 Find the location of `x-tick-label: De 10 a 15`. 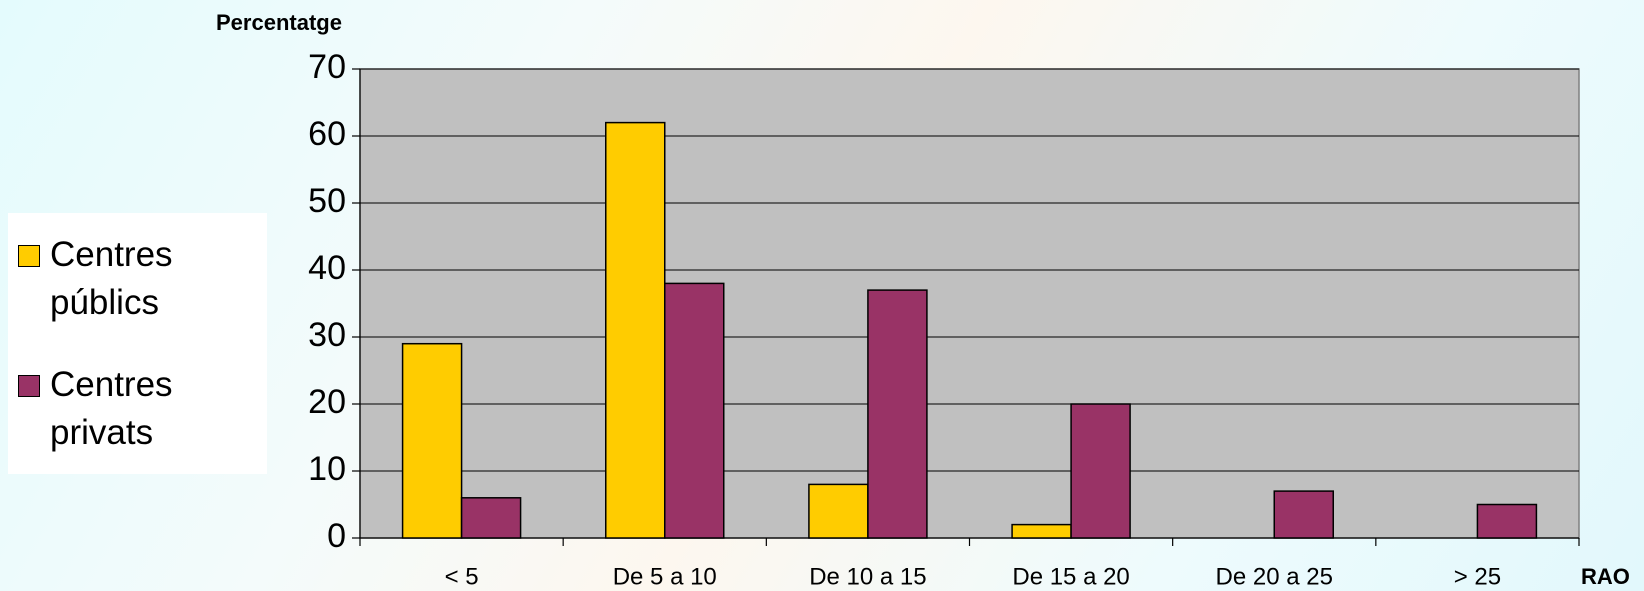

x-tick-label: De 10 a 15 is located at coordinates (867, 576).